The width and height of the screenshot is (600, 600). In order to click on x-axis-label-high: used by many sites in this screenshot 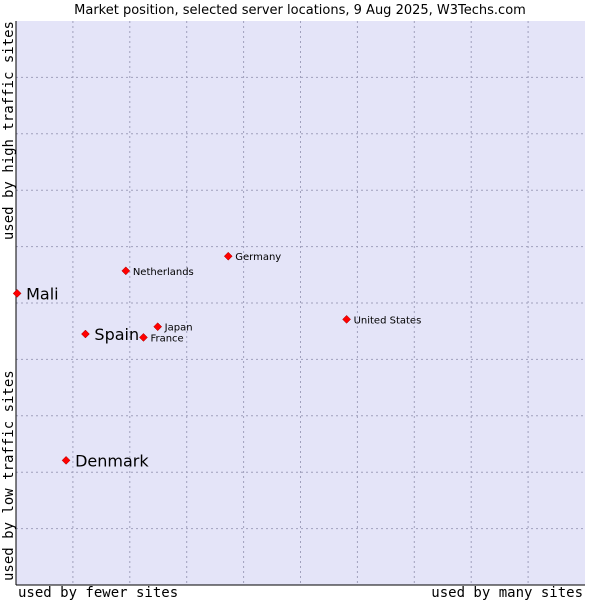, I will do `click(507, 592)`.